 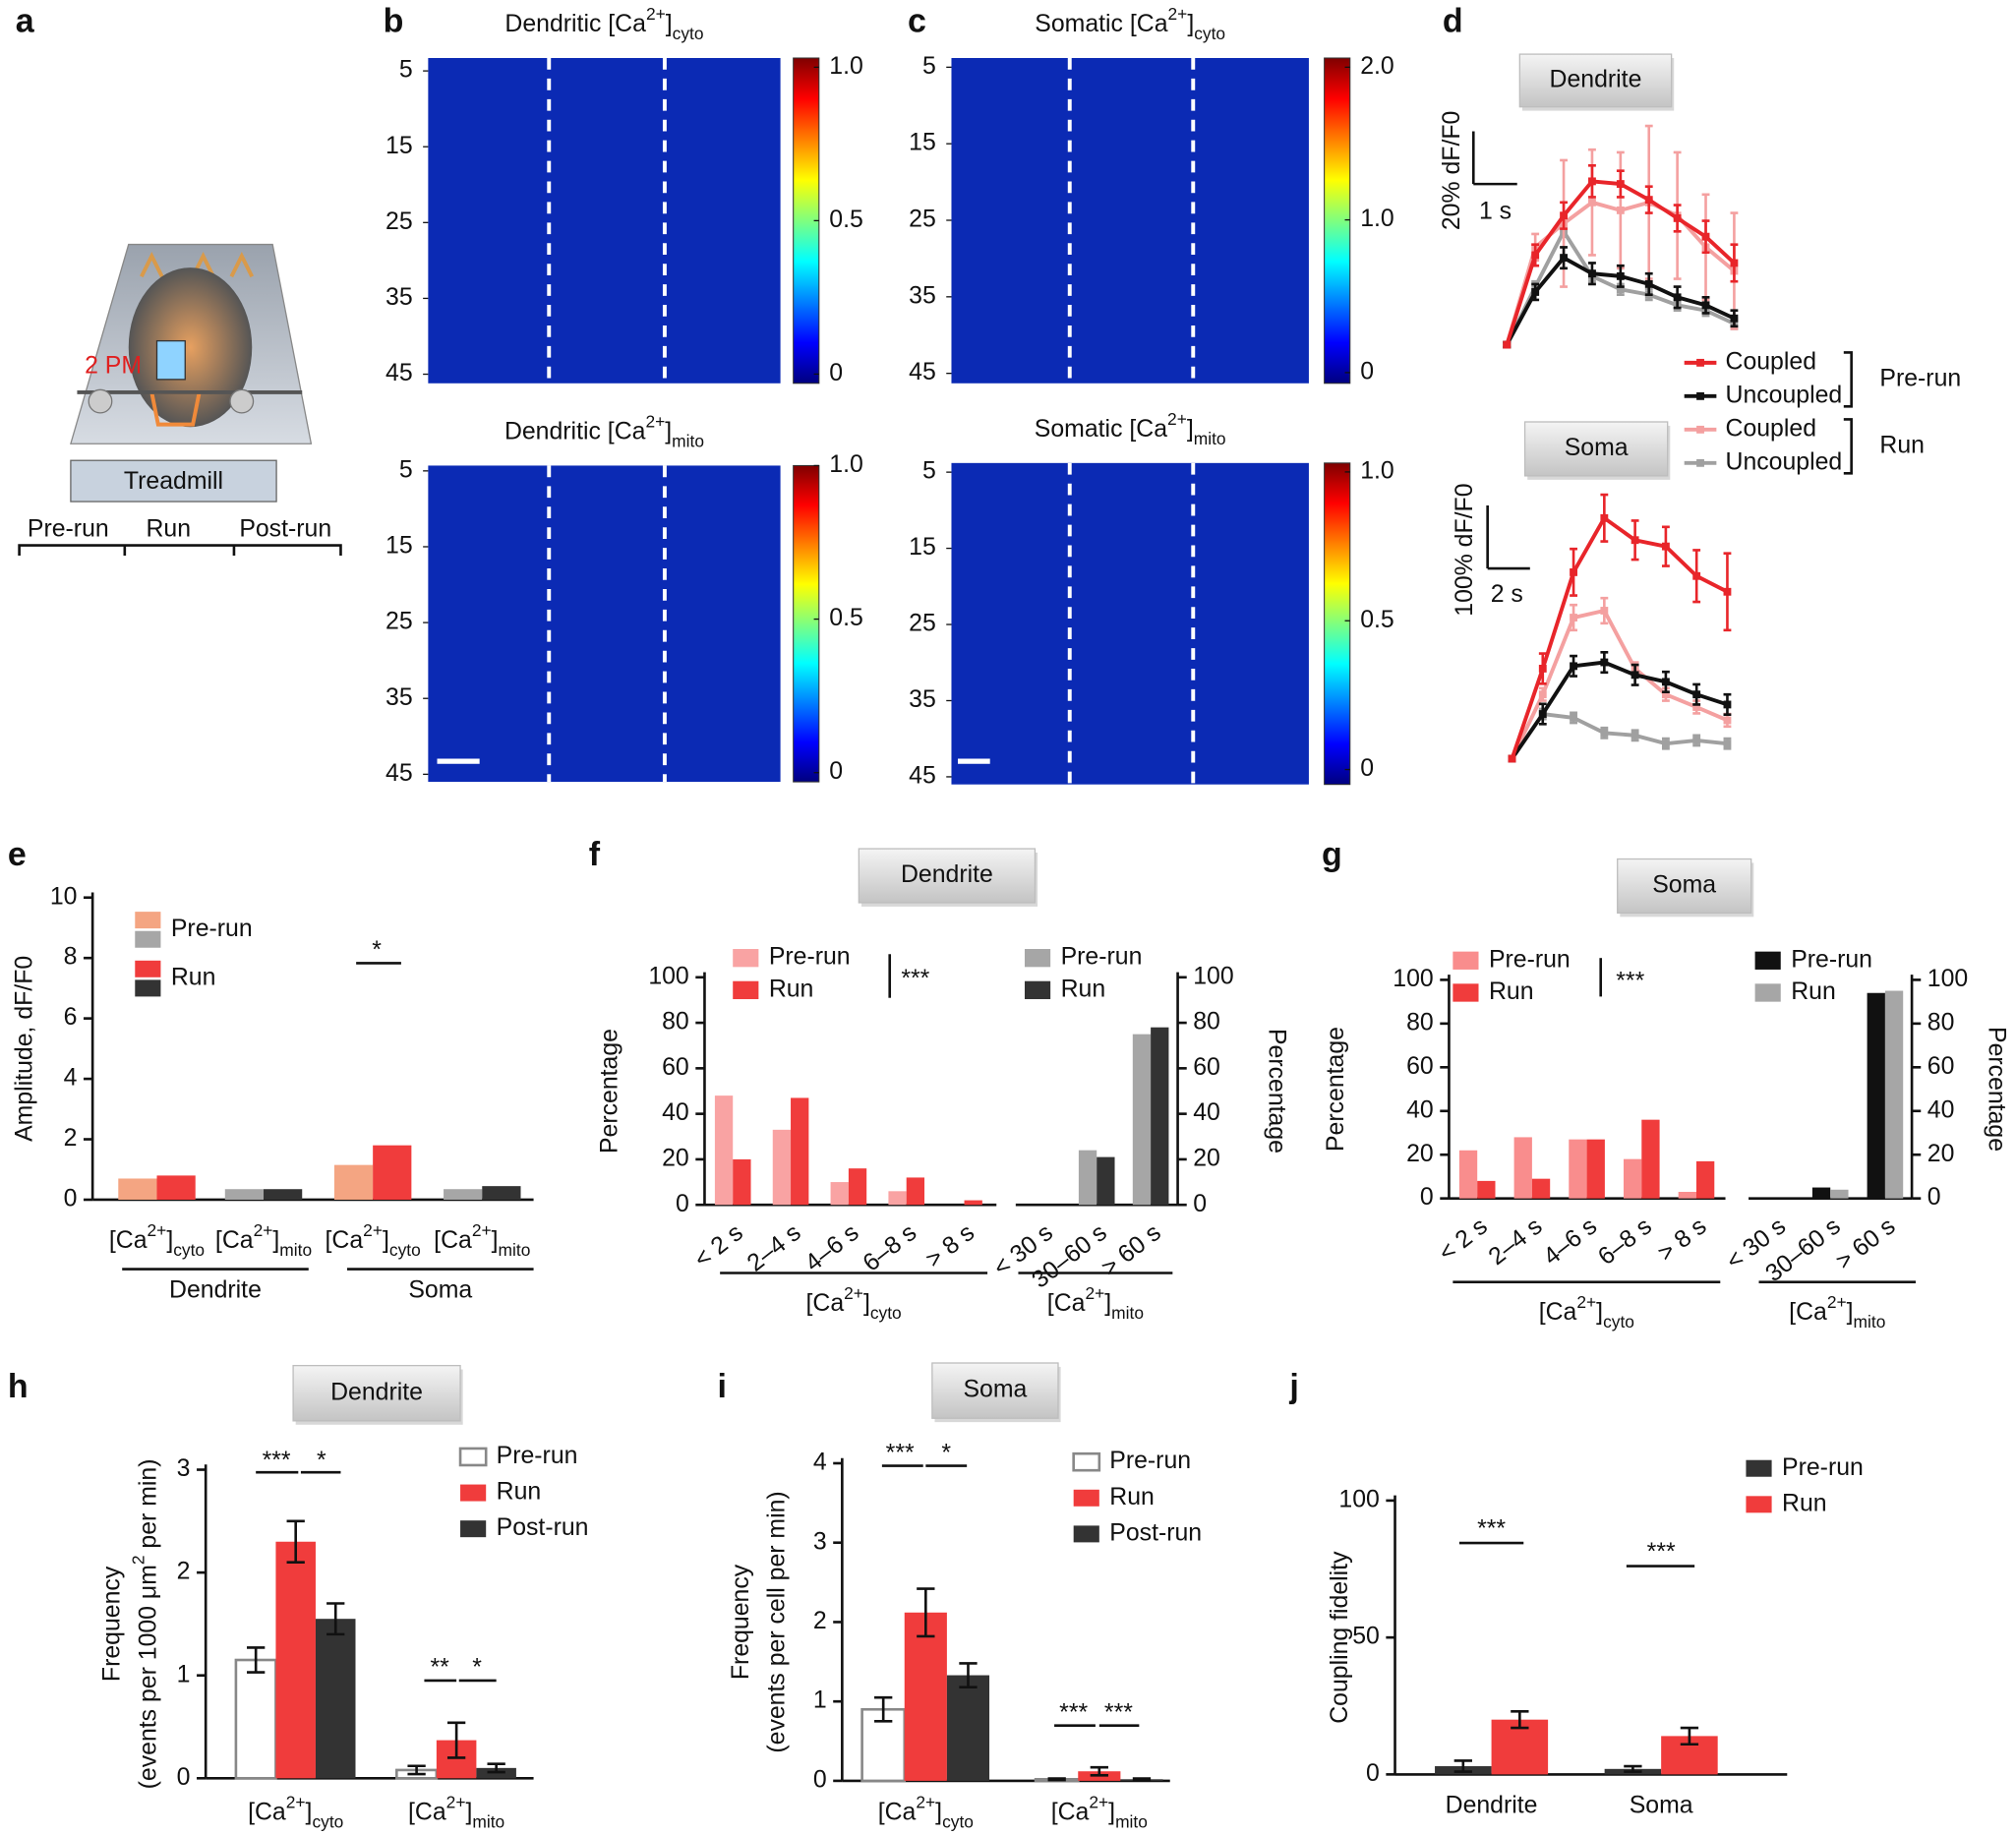 What do you see at coordinates (1682, 1240) in the screenshot?
I see `x-tick-label: > 8 s` at bounding box center [1682, 1240].